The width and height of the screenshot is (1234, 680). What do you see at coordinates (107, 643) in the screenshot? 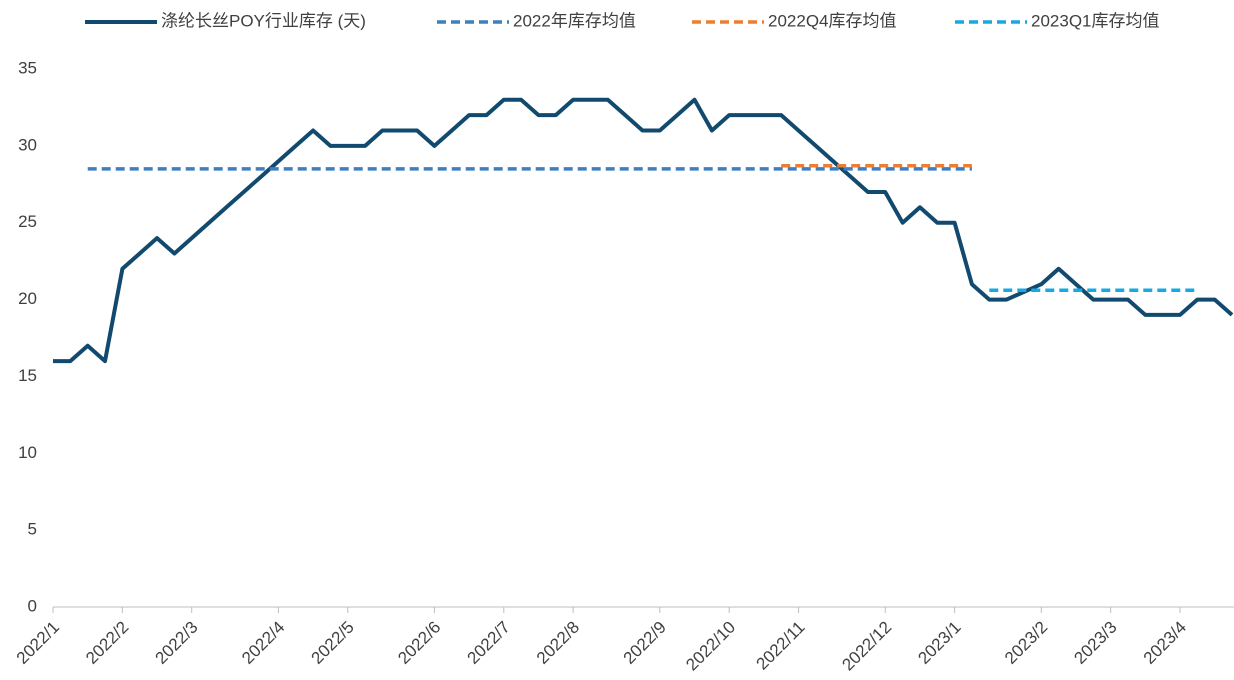
I see `x-tick-label: 2022/2` at bounding box center [107, 643].